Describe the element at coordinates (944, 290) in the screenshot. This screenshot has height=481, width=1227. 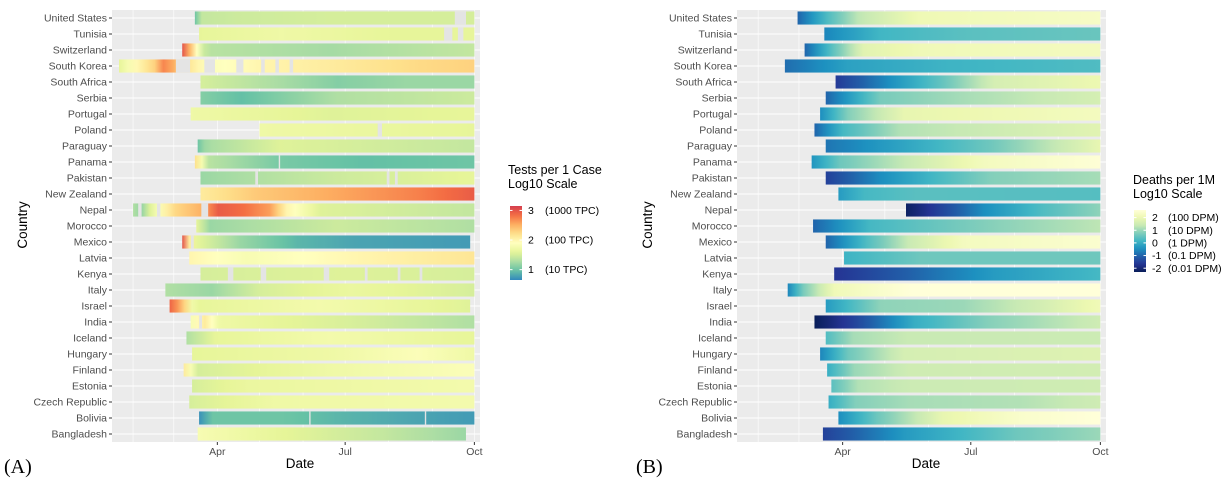
I see `row-italy` at that location.